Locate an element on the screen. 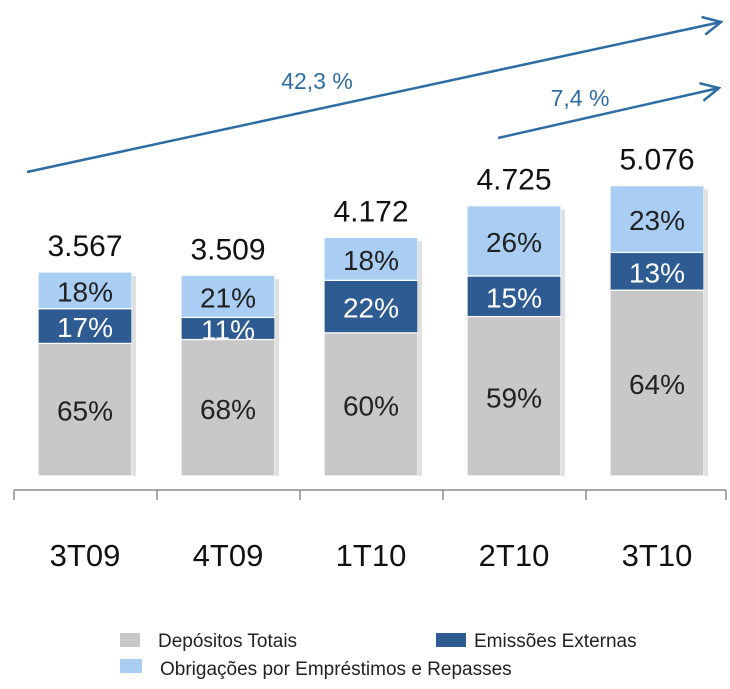 Image resolution: width=730 pixels, height=689 pixels. bar-segment-label-depositos: 59% is located at coordinates (514, 397).